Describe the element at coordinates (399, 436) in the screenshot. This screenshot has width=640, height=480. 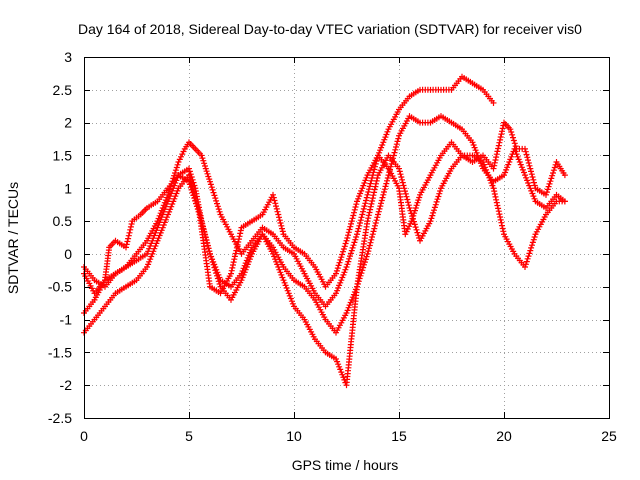
I see `x-tick-label: 15` at that location.